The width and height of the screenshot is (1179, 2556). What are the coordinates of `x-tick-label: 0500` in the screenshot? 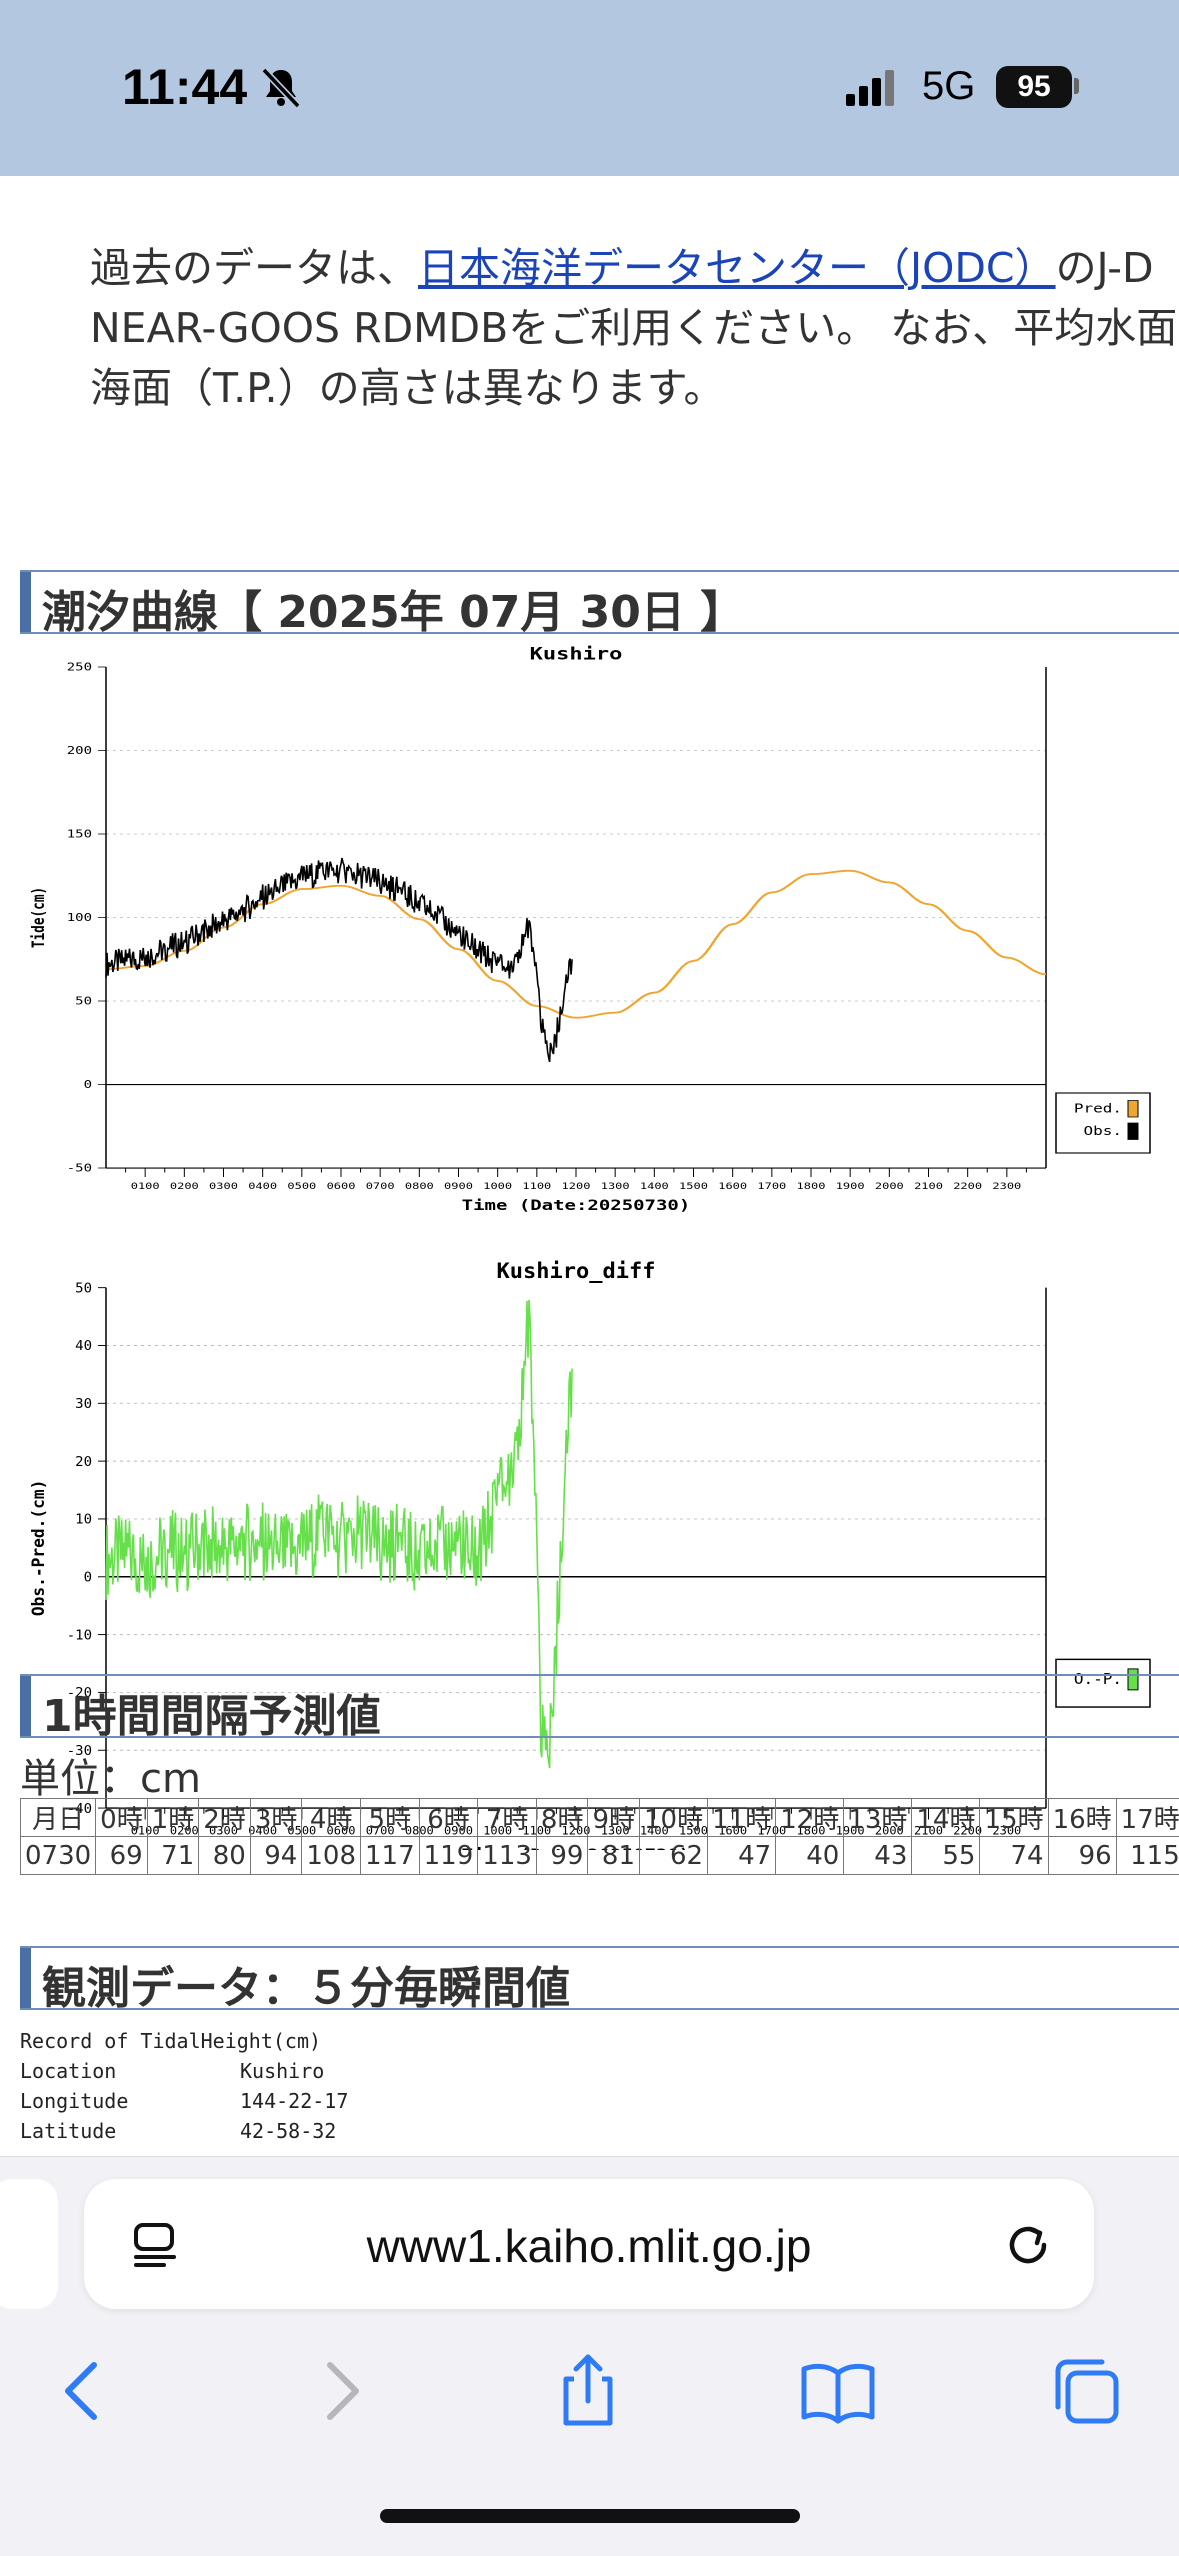 It's located at (301, 1186).